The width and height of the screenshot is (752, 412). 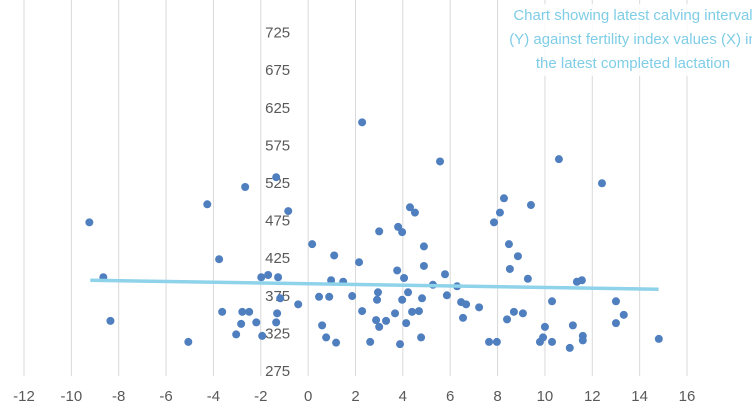 I want to click on y-tick-label: 625, so click(x=277, y=108).